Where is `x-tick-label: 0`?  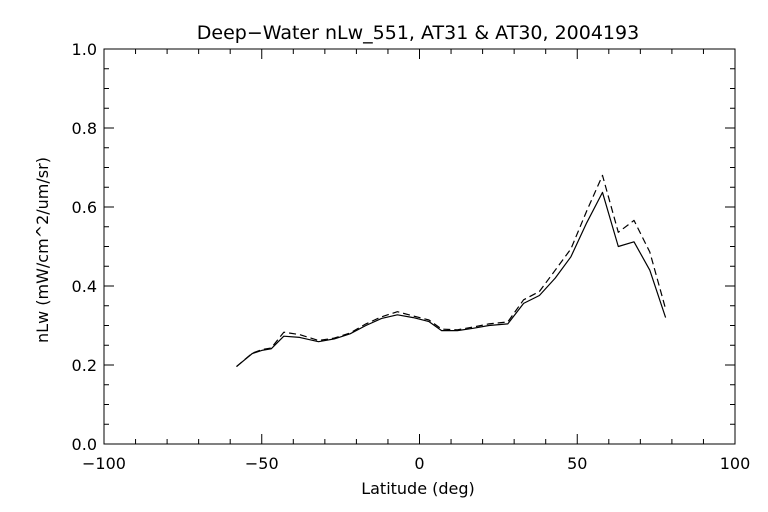
x-tick-label: 0 is located at coordinates (419, 463).